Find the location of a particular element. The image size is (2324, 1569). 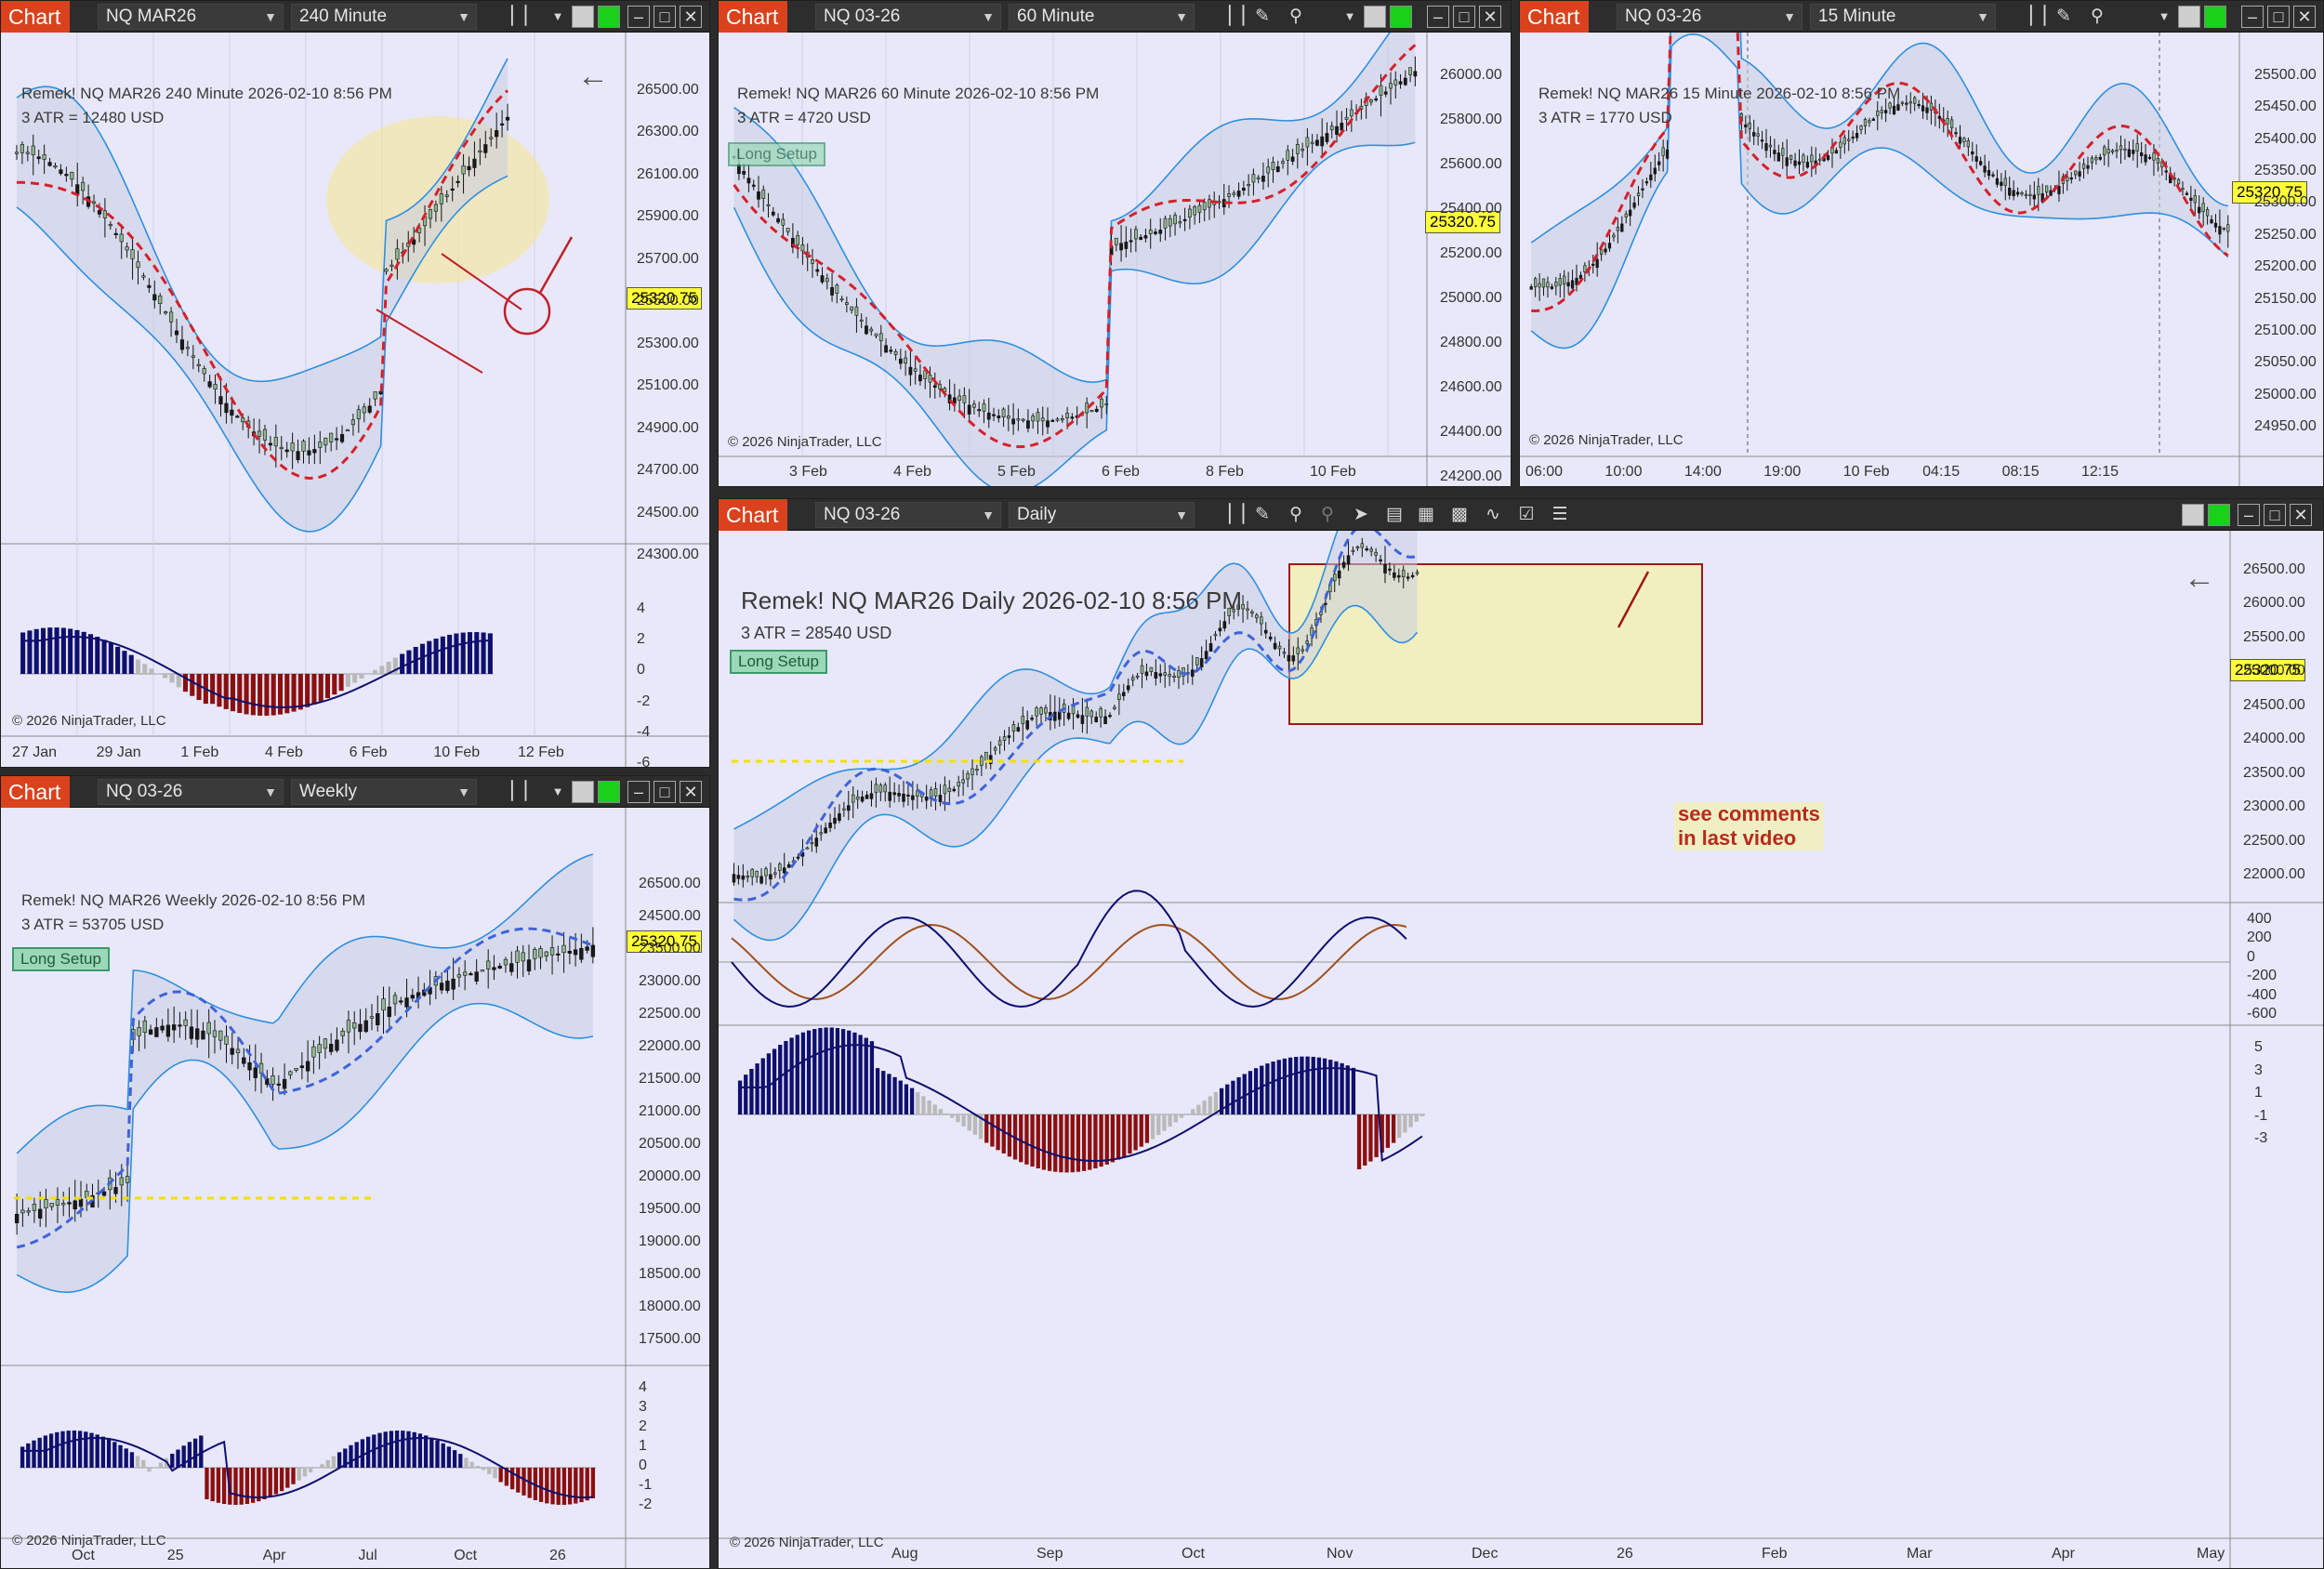

chart-overlay-atr: 3 ATR = 1770 USD is located at coordinates (1605, 117).